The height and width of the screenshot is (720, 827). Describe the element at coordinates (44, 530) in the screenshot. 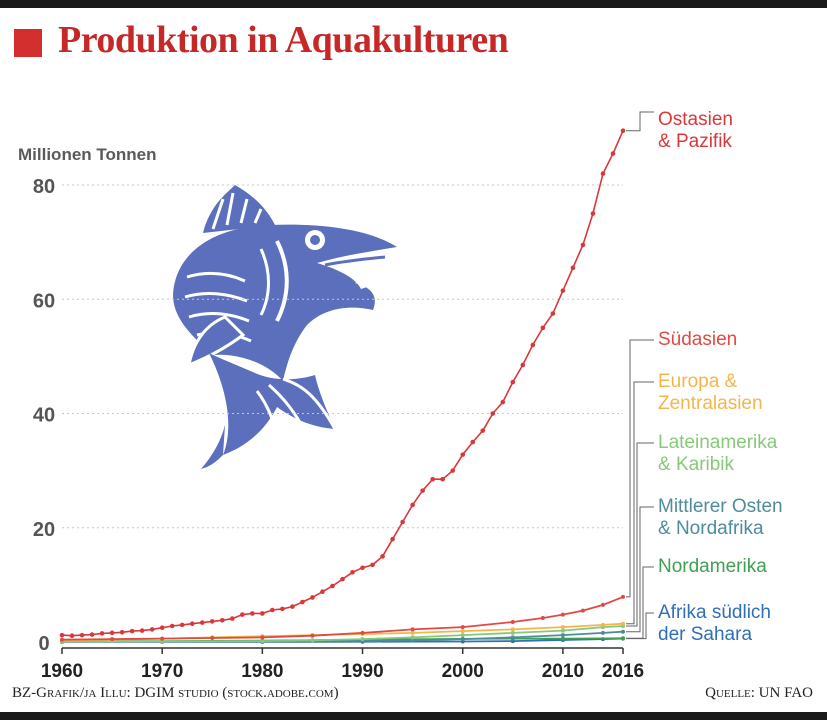

I see `y-tick-label: 20` at that location.